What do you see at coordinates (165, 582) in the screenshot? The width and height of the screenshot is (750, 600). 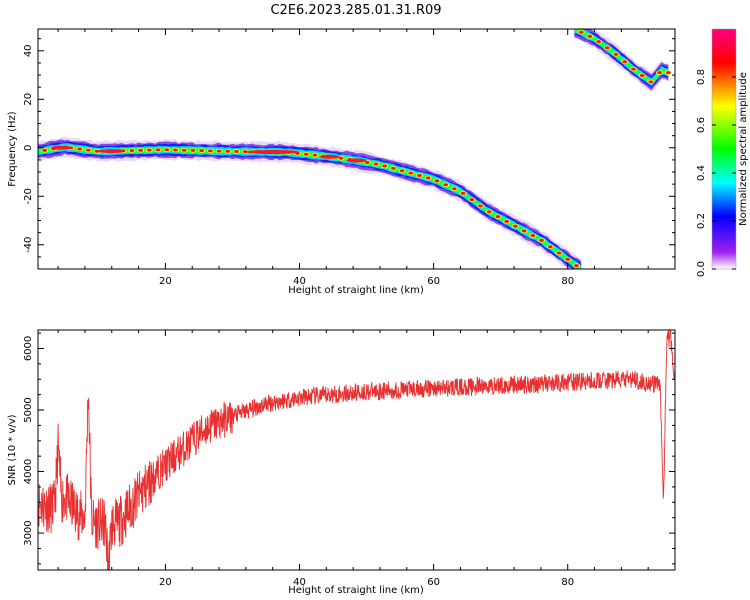 I see `snr-x-tick-label: 20` at bounding box center [165, 582].